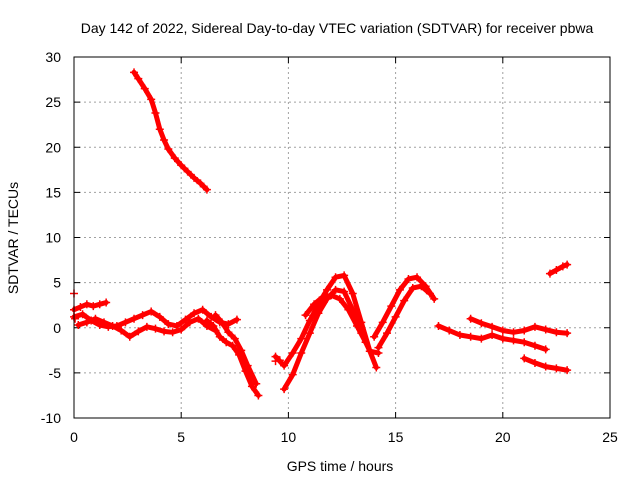 Image resolution: width=640 pixels, height=480 pixels. Describe the element at coordinates (57, 283) in the screenshot. I see `y-tick-label: 5` at that location.